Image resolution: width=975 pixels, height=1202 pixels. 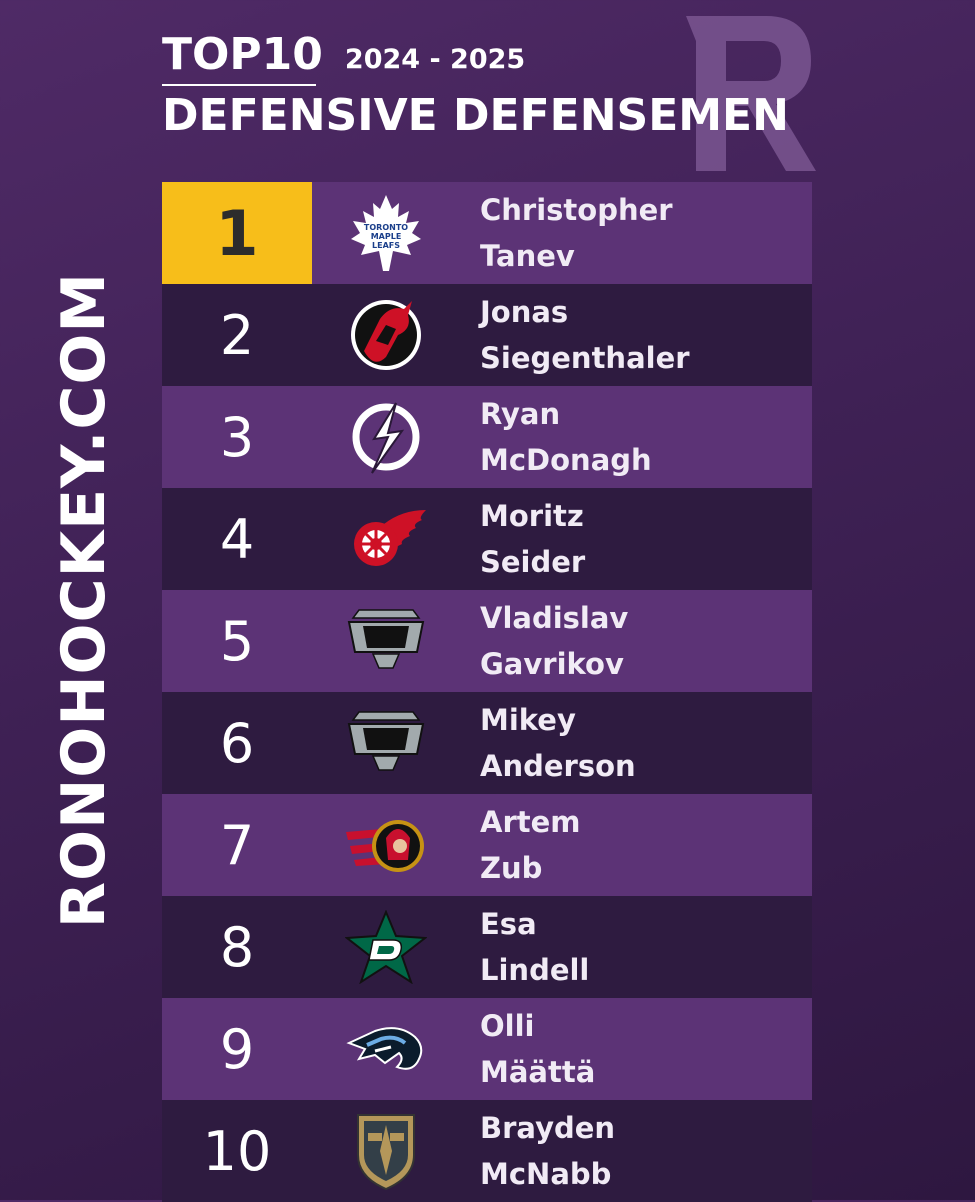 What do you see at coordinates (558, 766) in the screenshot?
I see `player-last-name: Anderson` at bounding box center [558, 766].